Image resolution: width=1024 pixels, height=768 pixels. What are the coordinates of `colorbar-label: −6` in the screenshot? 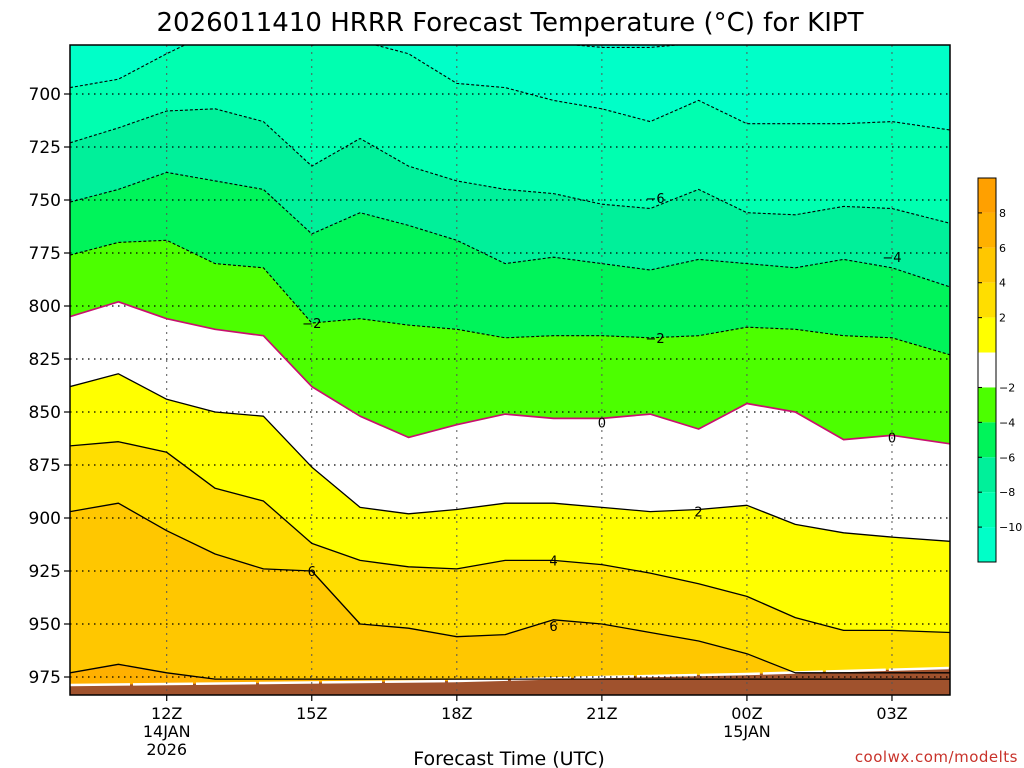 It's located at (1007, 457).